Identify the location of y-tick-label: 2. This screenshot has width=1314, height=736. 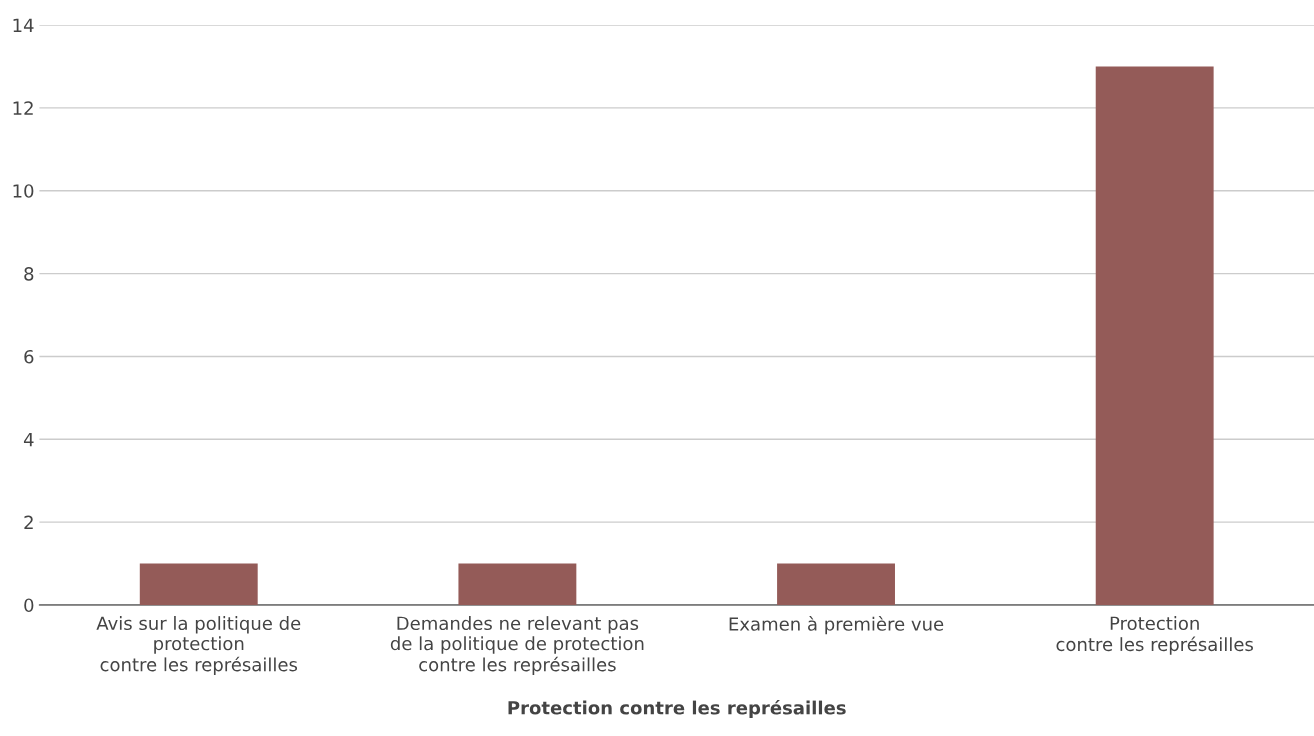
(28, 522).